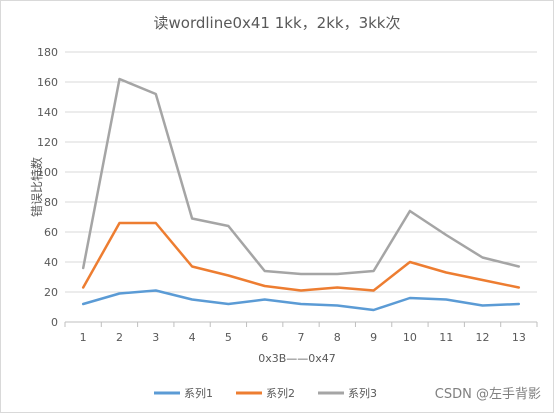 Image resolution: width=554 pixels, height=413 pixels. I want to click on y-tick-label: 180, so click(47, 52).